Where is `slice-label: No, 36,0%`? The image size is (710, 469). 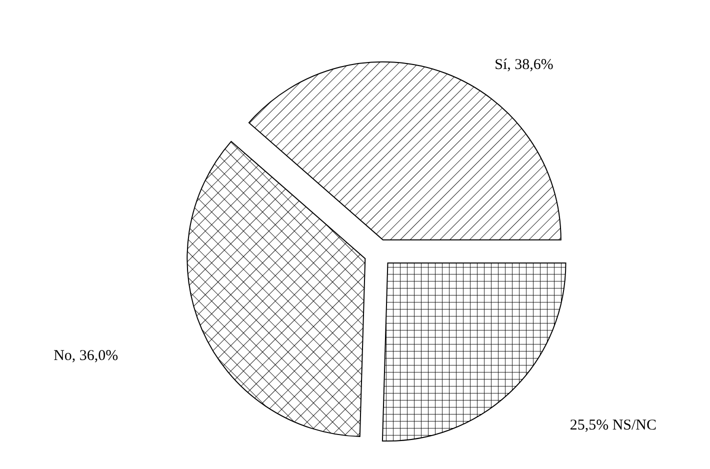 slice-label: No, 36,0% is located at coordinates (86, 356).